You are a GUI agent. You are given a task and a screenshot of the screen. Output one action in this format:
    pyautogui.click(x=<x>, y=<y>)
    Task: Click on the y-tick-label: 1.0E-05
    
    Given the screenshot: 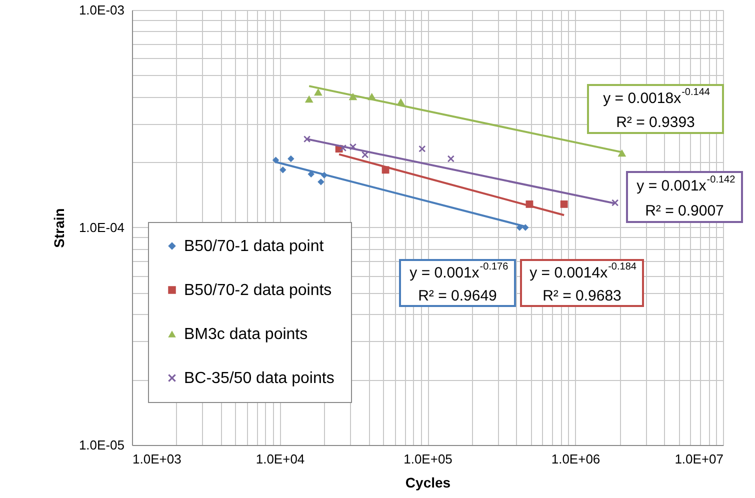 What is the action you would take?
    pyautogui.click(x=101, y=445)
    